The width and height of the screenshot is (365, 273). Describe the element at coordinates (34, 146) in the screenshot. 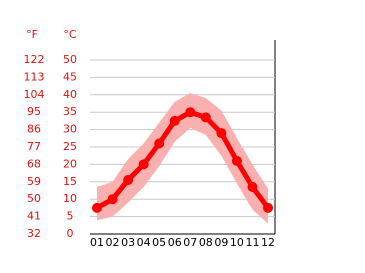

I see `y2-tick-label: 77` at that location.